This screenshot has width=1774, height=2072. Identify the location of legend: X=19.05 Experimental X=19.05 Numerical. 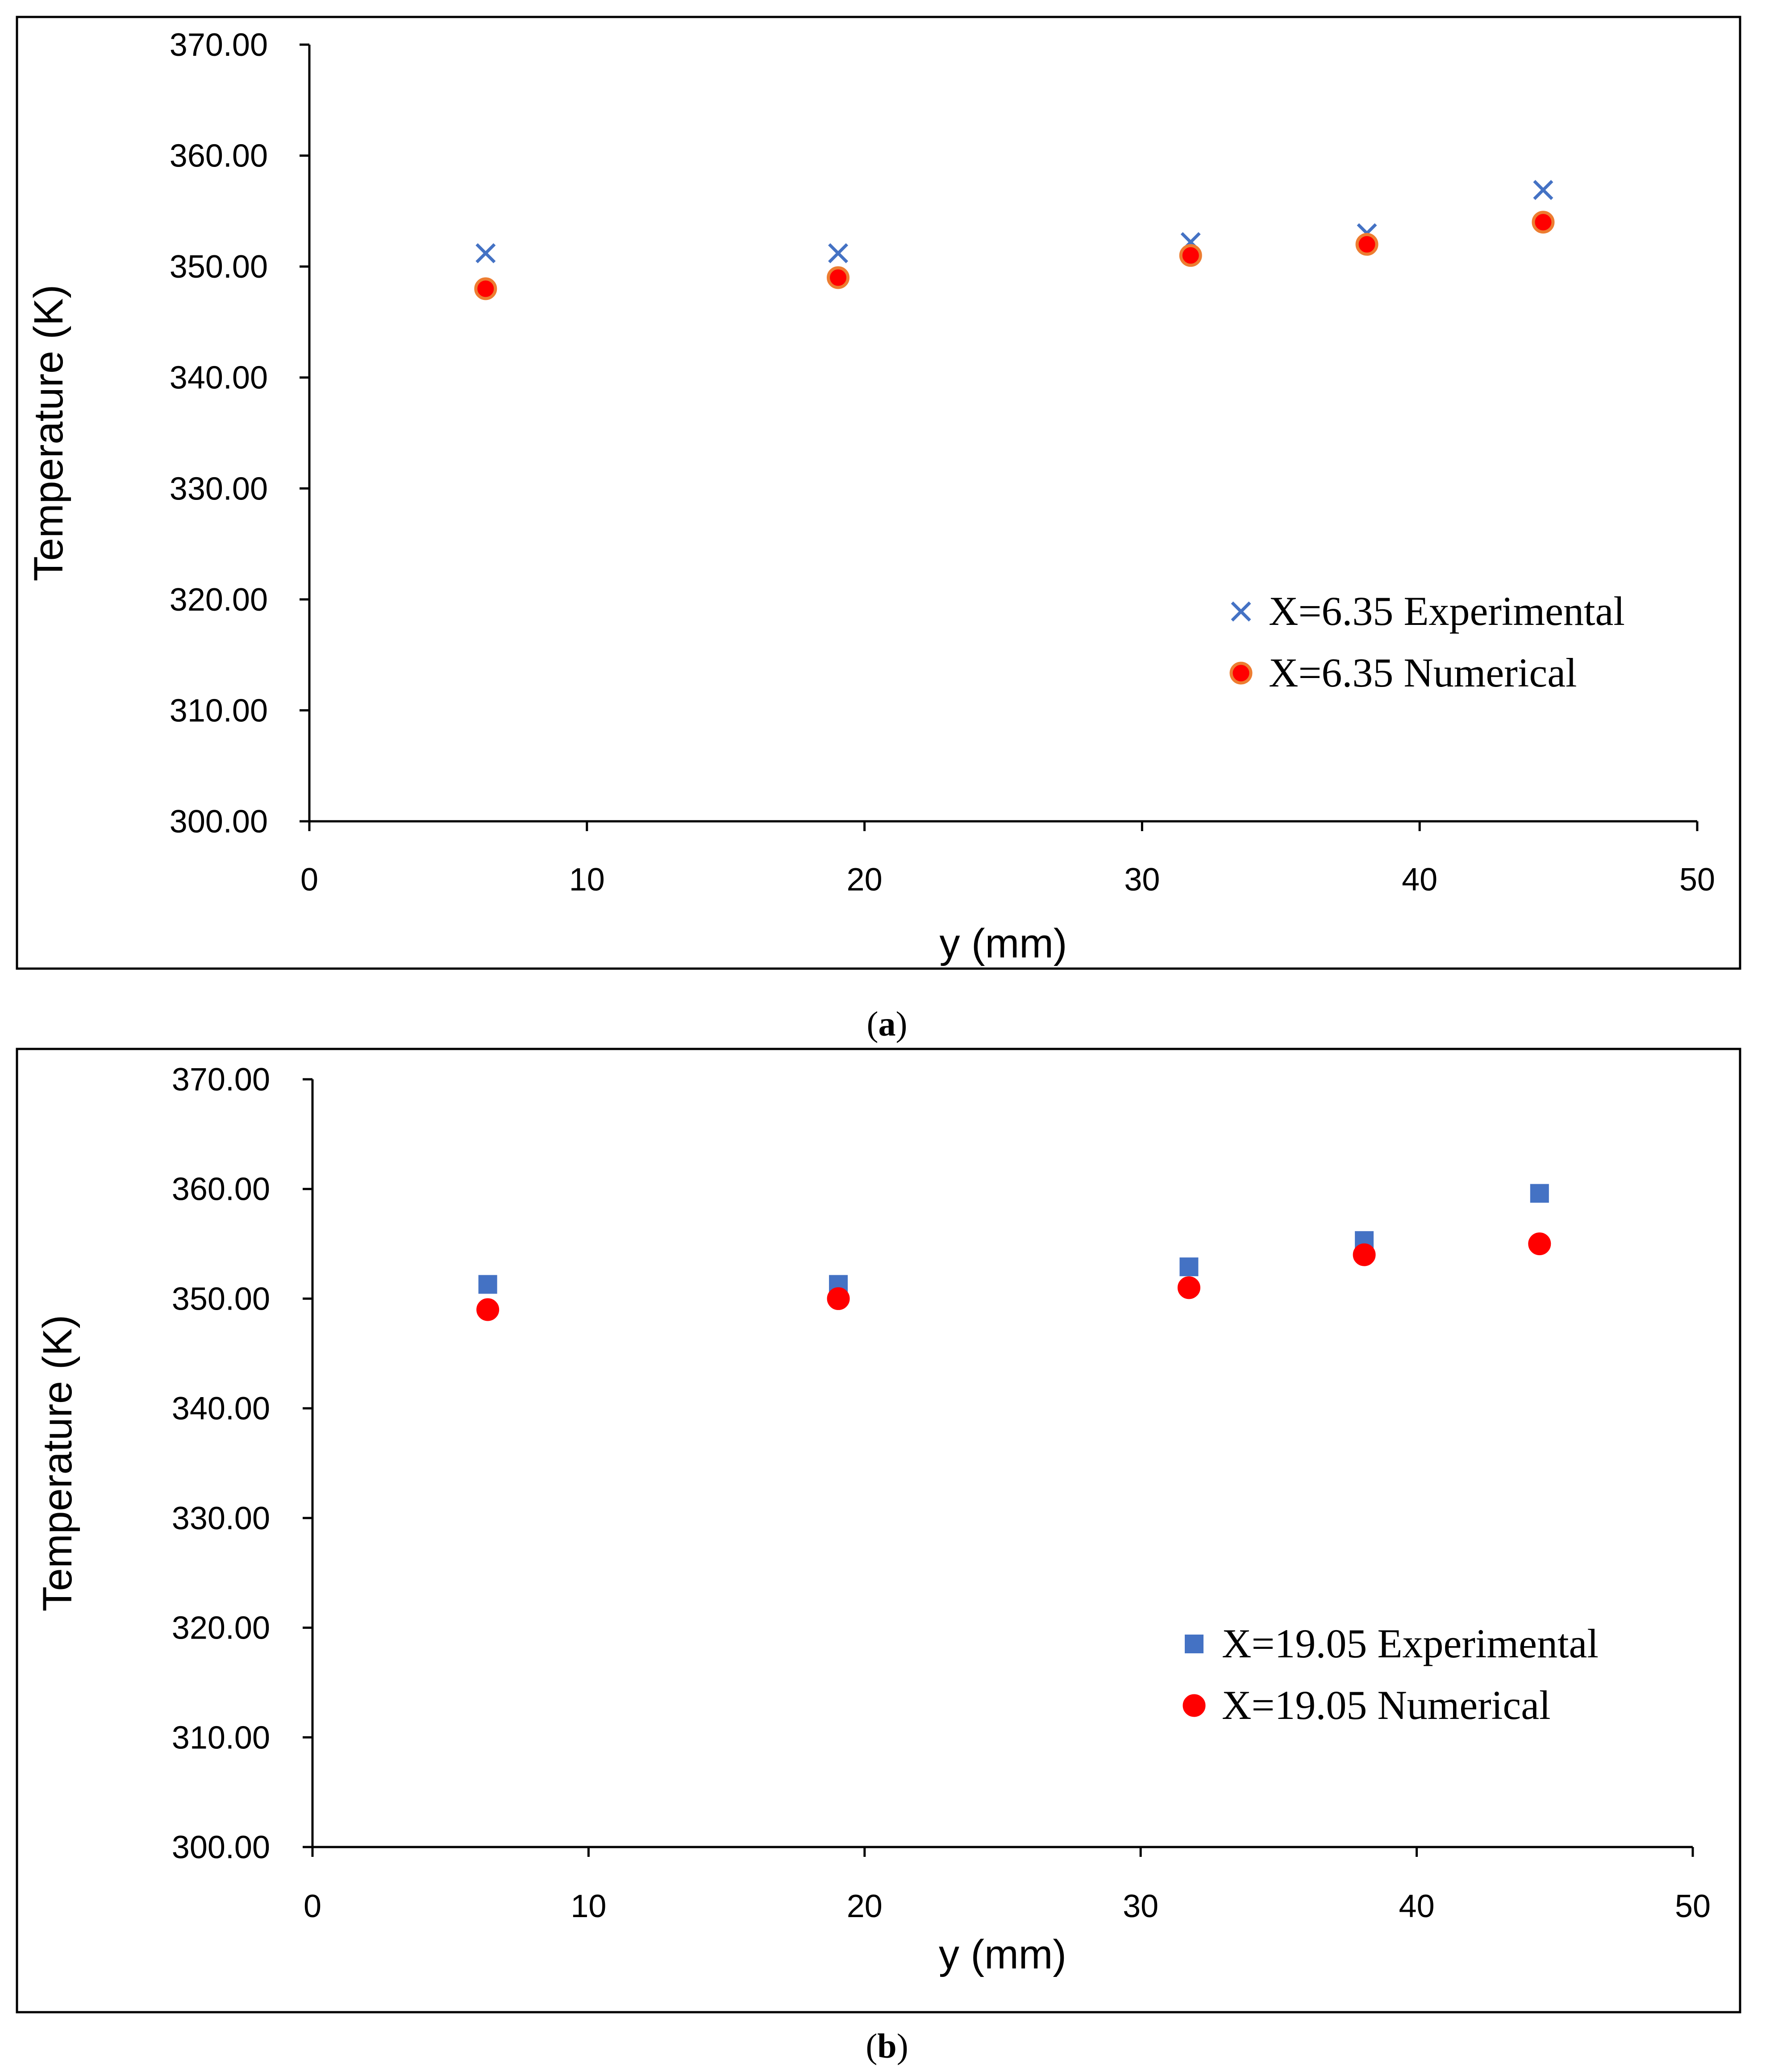
(1391, 1674).